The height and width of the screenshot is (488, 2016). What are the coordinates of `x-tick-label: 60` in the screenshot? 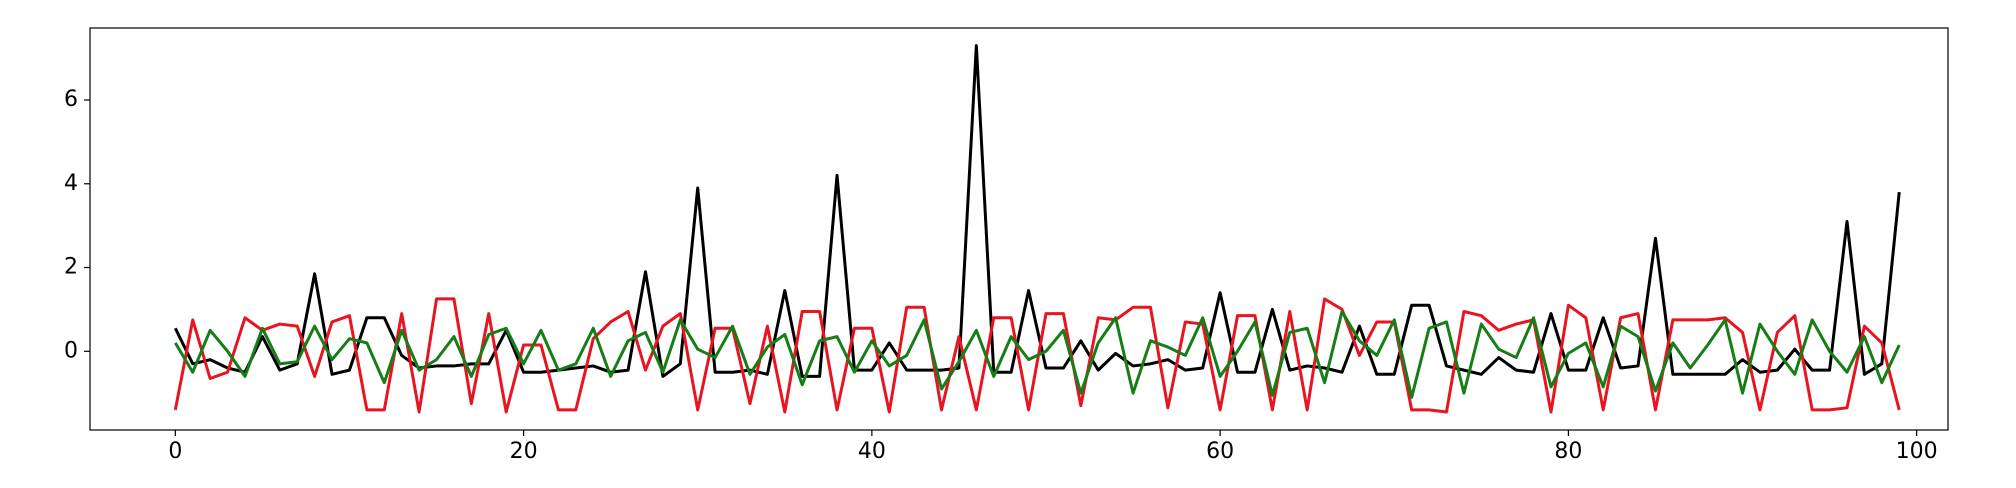 It's located at (1220, 451).